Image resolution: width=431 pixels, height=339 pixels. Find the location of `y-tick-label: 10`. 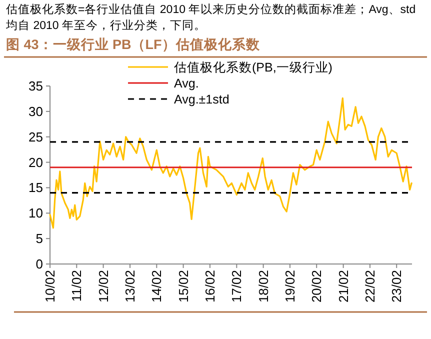

y-tick-label: 10 is located at coordinates (35, 213).